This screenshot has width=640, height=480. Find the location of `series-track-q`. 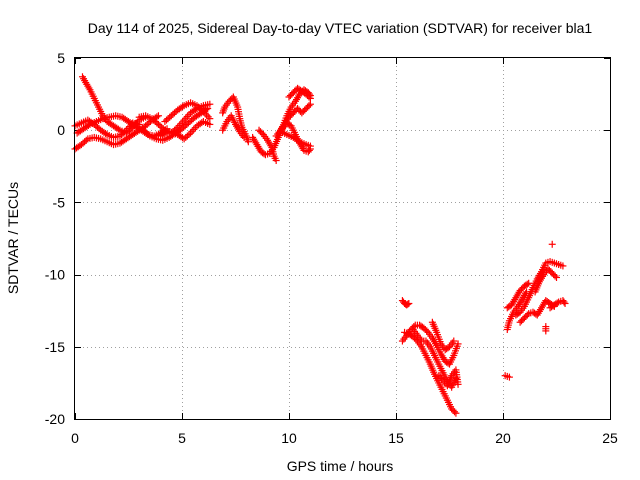

series-track-q is located at coordinates (405, 303).